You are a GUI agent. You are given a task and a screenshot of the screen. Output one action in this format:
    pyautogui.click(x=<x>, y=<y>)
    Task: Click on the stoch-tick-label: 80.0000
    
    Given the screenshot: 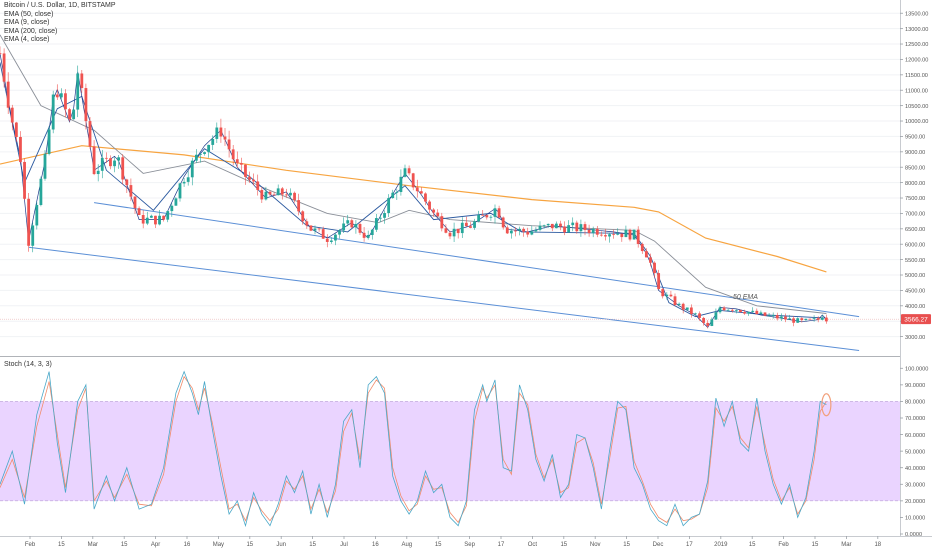 What is the action you would take?
    pyautogui.click(x=915, y=403)
    